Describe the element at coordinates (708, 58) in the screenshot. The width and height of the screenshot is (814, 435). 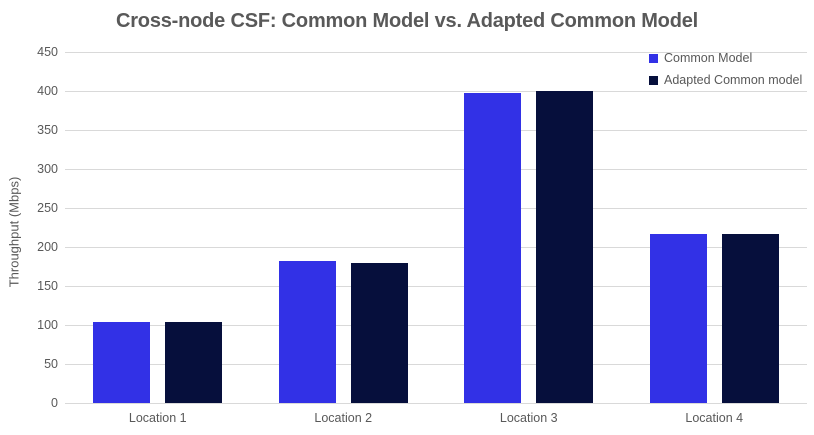
I see `legend-label-common-model: Common Model` at that location.